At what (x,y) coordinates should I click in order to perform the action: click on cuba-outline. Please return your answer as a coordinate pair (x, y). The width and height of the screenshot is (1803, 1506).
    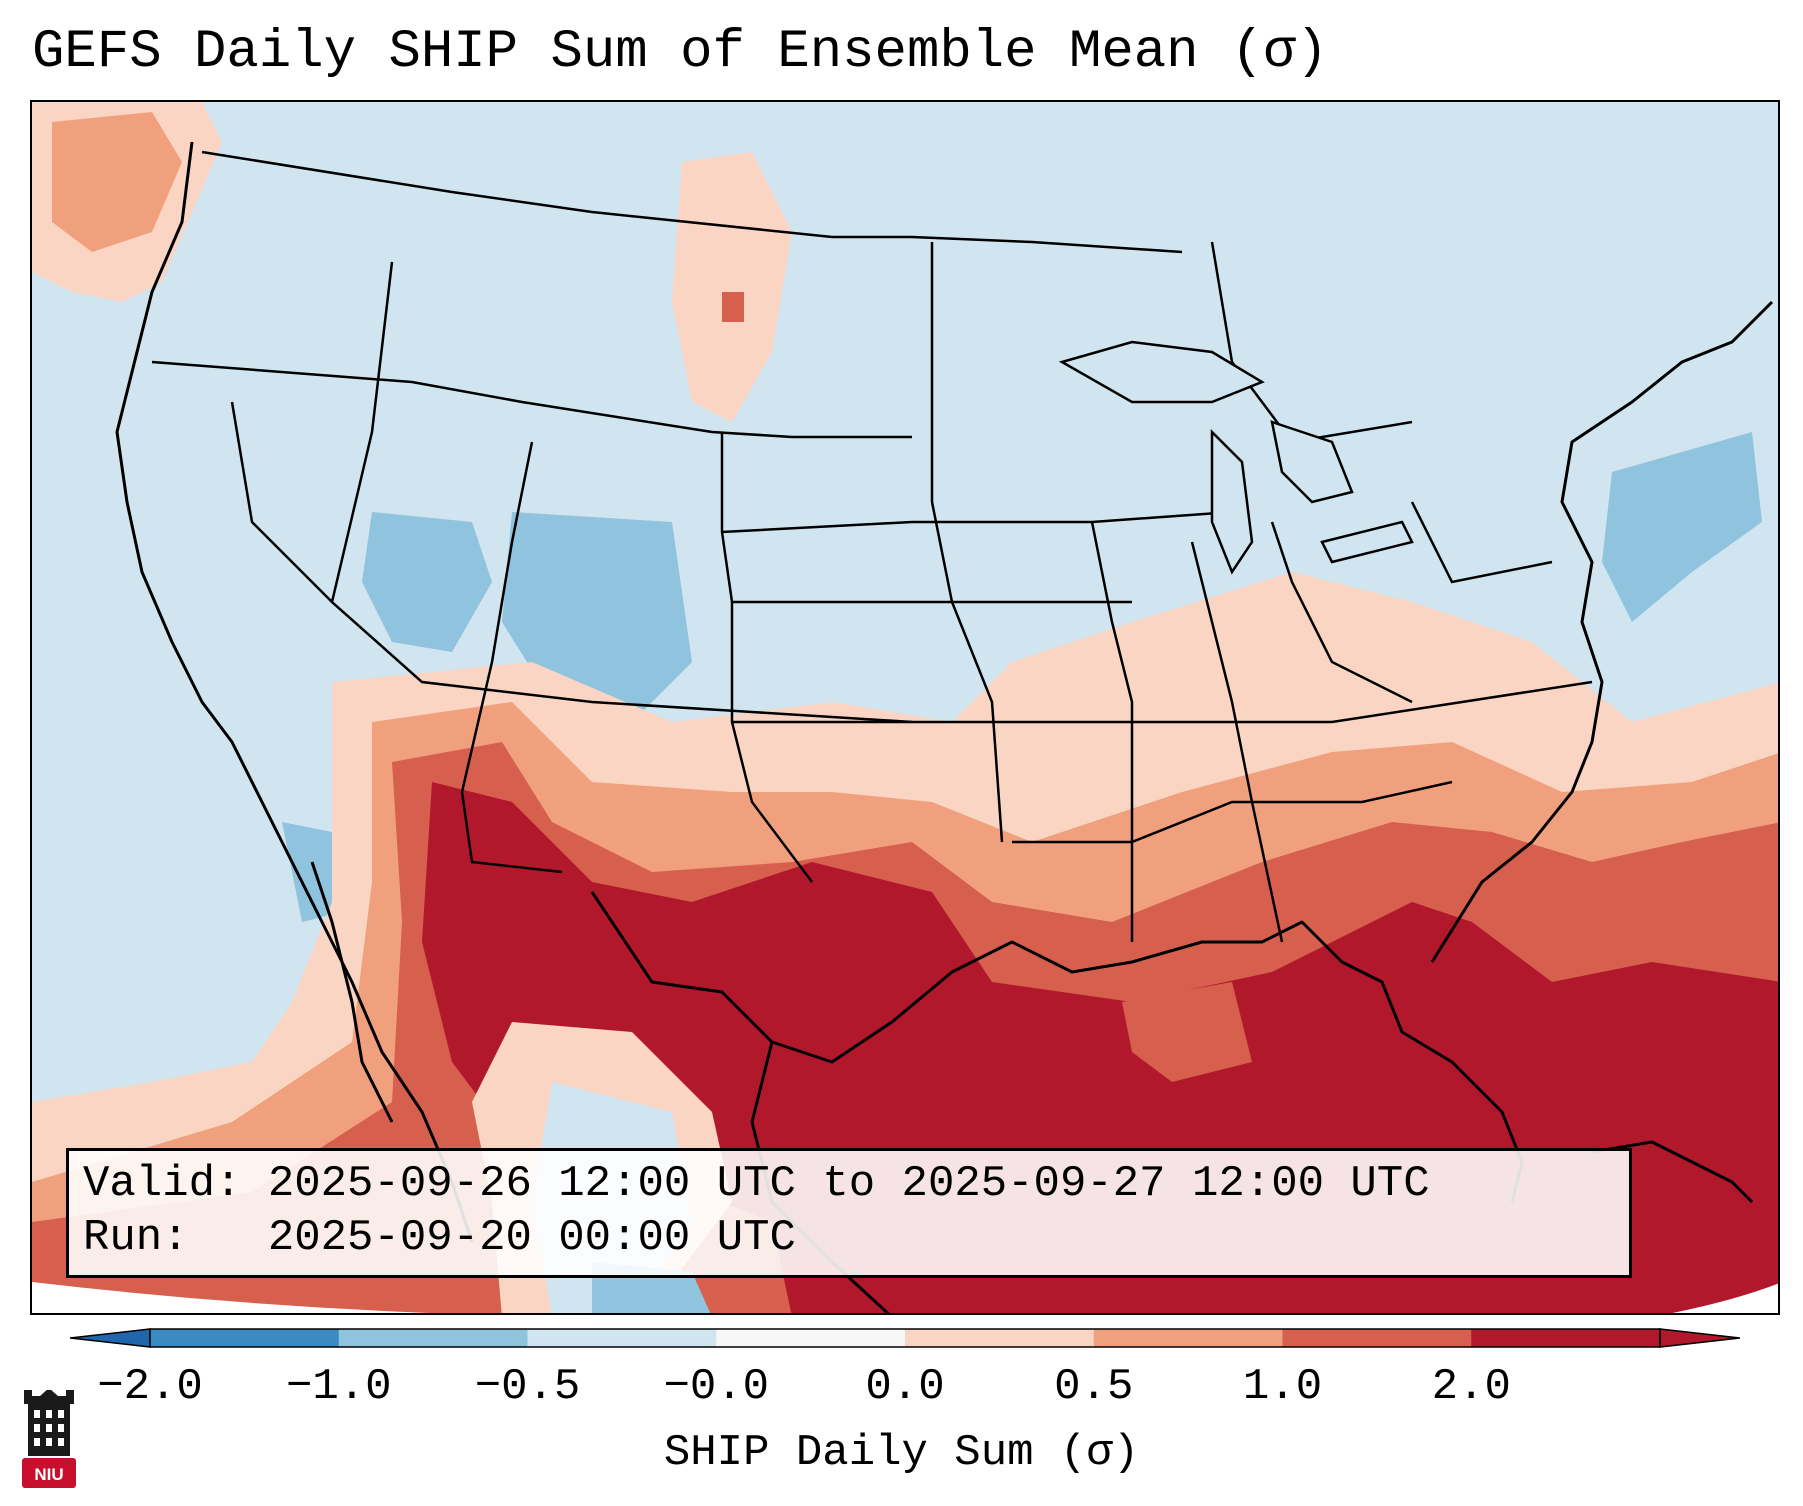
    Looking at the image, I should click on (1672, 1172).